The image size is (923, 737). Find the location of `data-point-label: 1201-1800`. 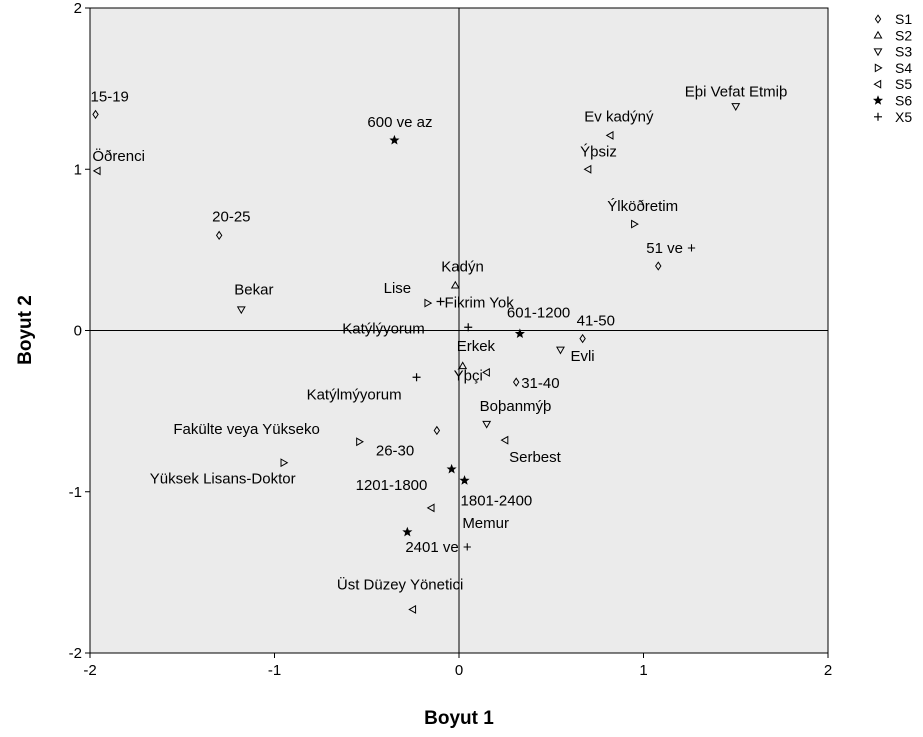

data-point-label: 1201-1800 is located at coordinates (392, 485).